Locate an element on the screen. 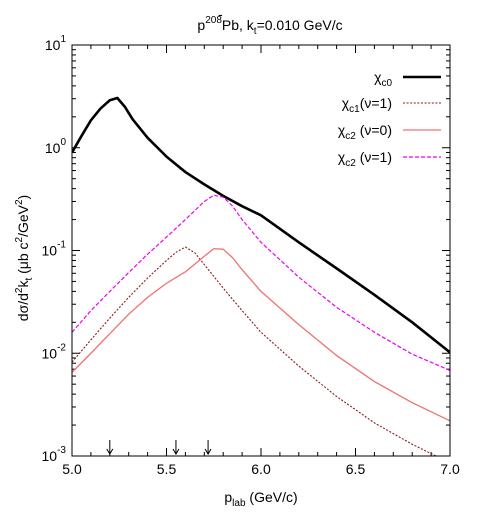 This screenshot has height=525, width=480. legend-label-2: χc1(ν=1) is located at coordinates (367, 105).